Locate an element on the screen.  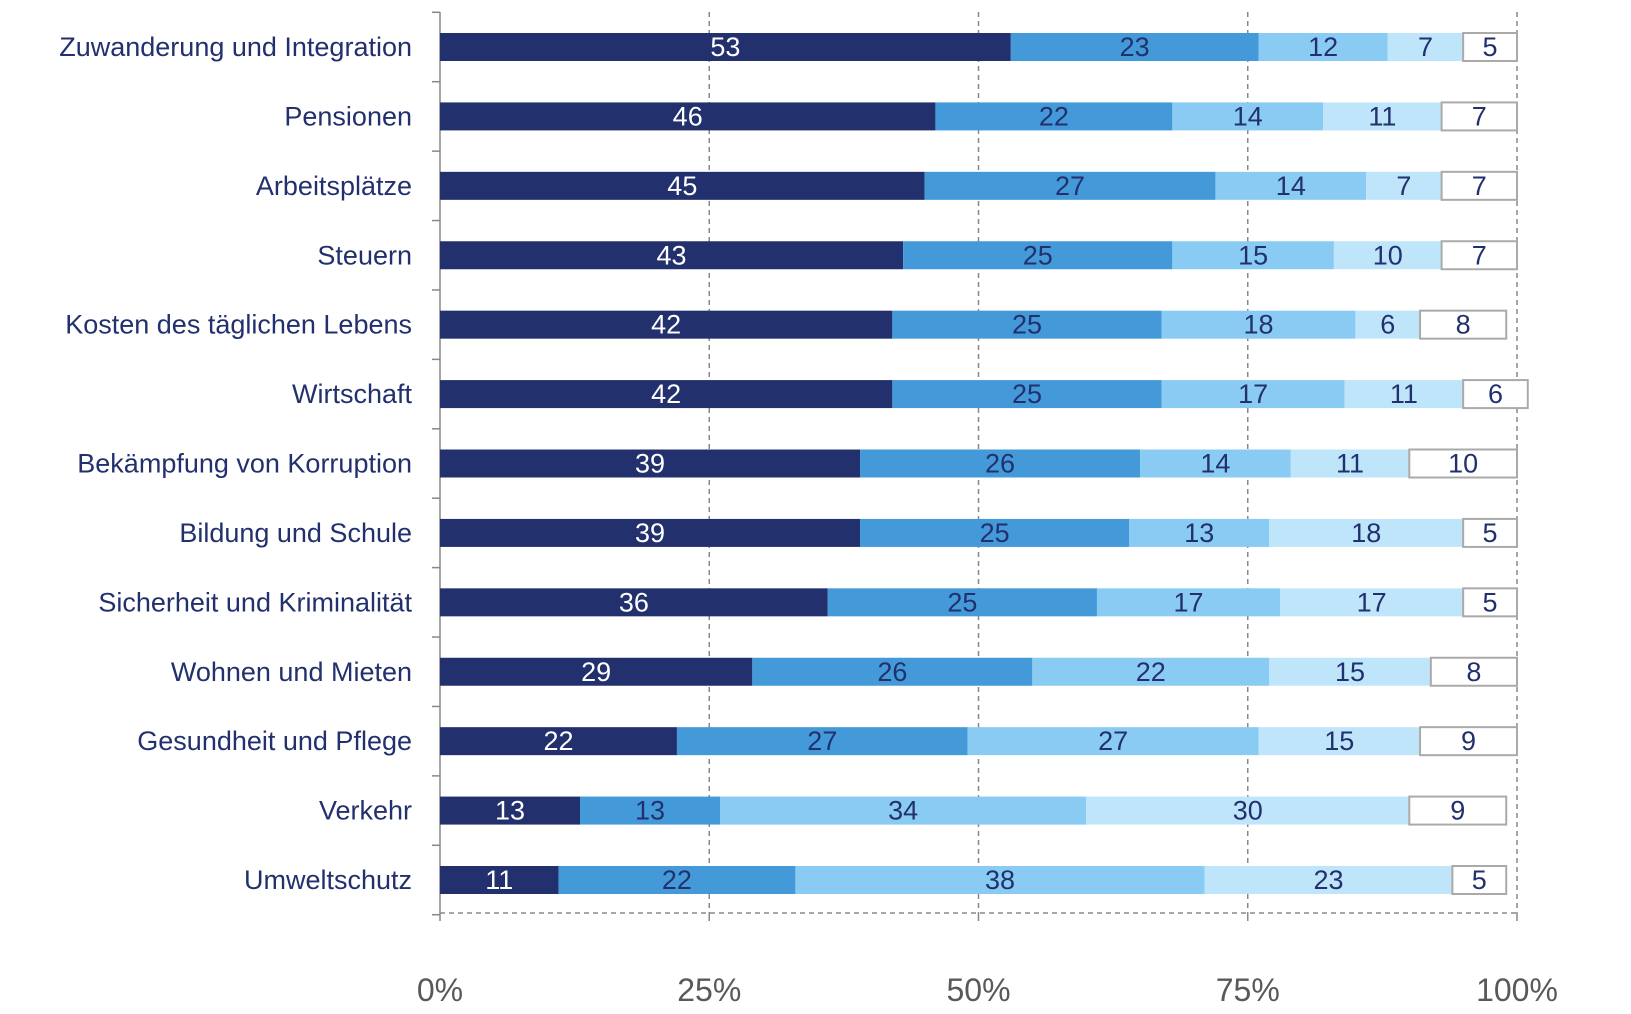
data-label: 34 is located at coordinates (903, 811).